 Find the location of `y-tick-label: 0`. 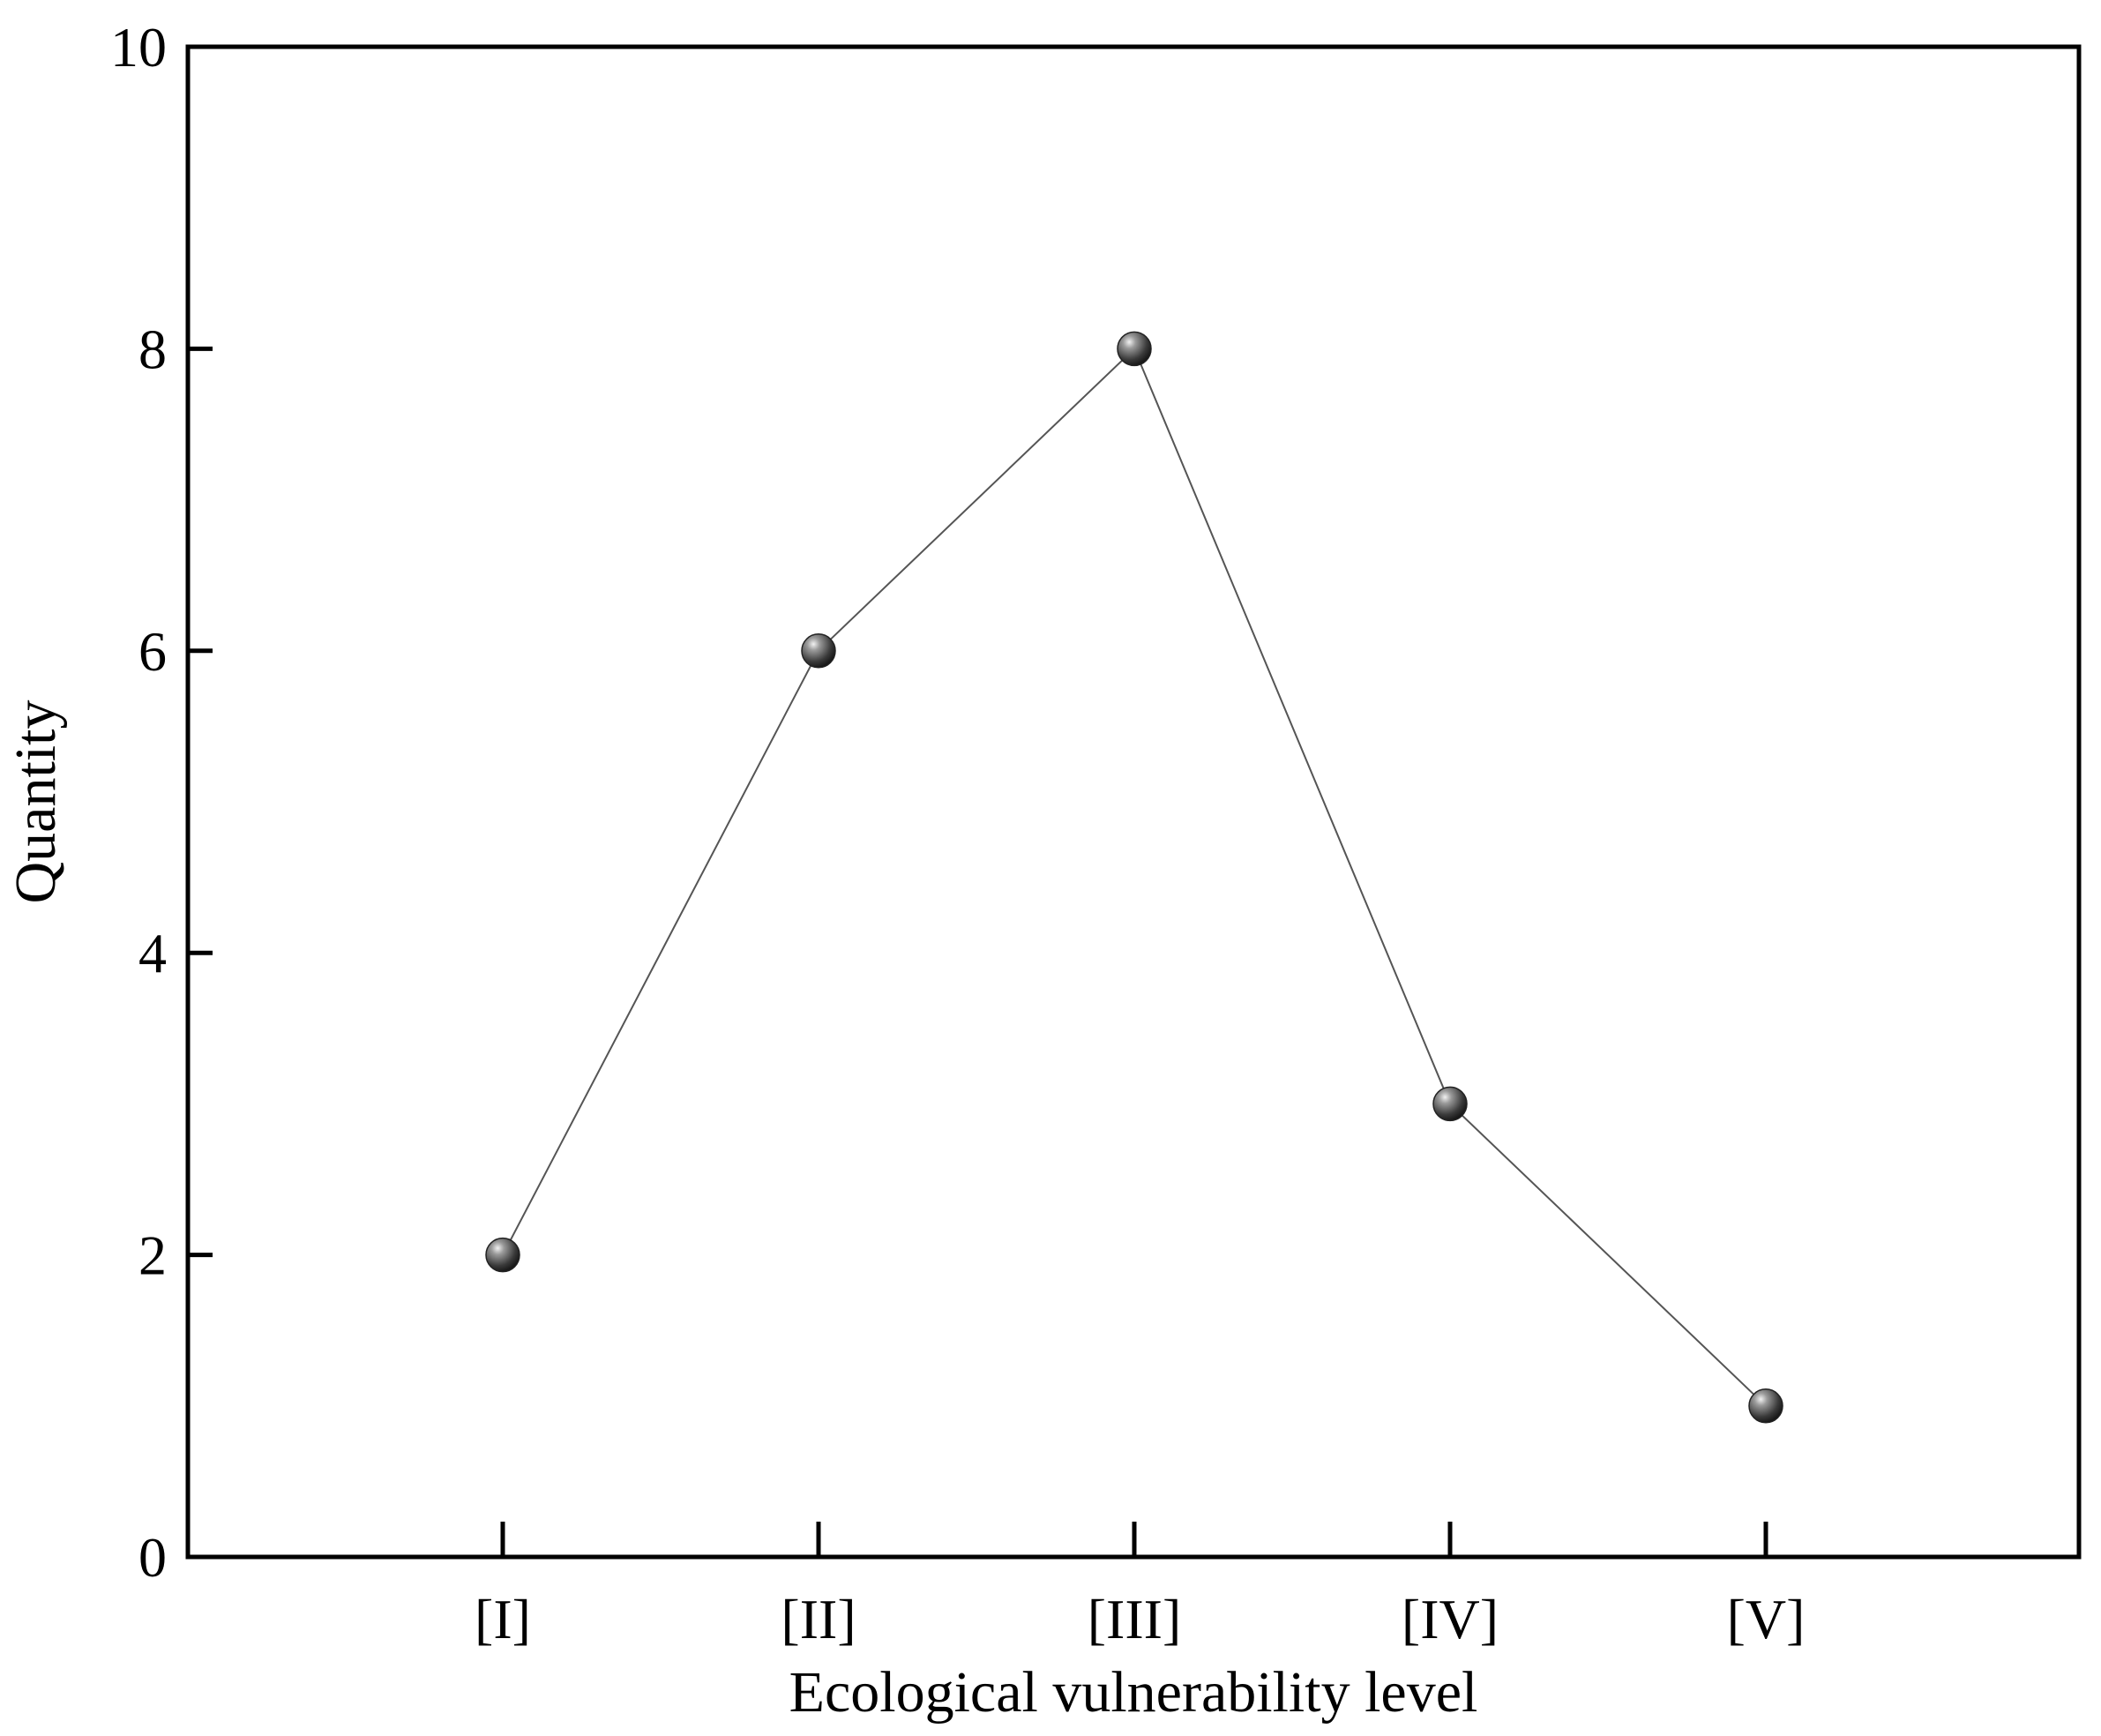

y-tick-label: 0 is located at coordinates (153, 1557).